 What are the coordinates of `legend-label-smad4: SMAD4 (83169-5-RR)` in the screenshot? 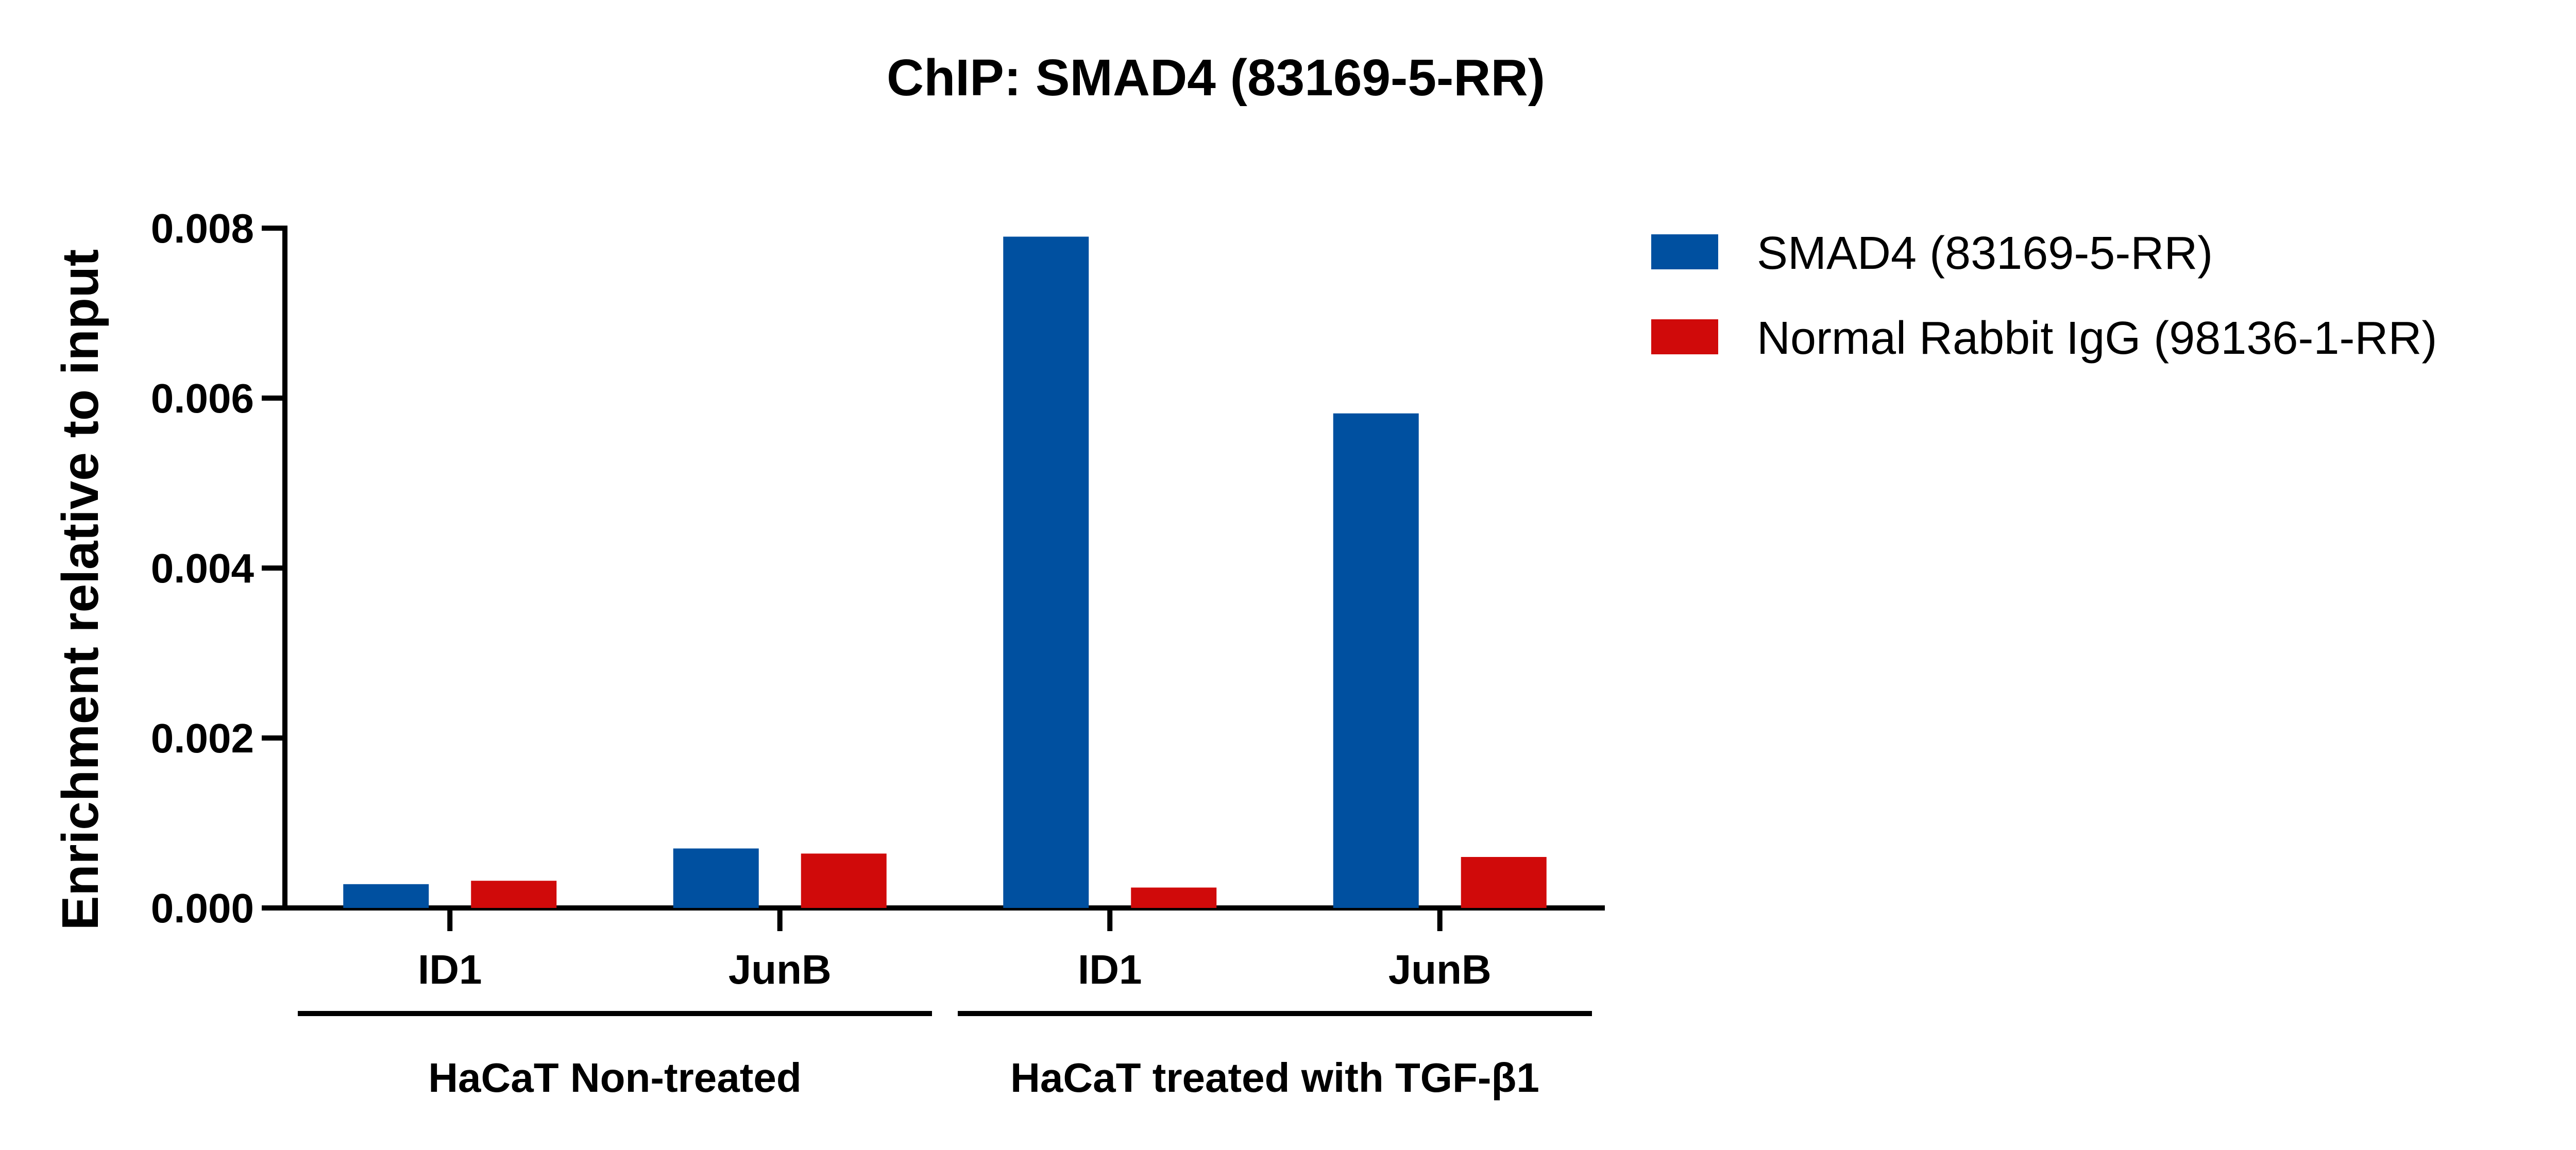 It's located at (1985, 253).